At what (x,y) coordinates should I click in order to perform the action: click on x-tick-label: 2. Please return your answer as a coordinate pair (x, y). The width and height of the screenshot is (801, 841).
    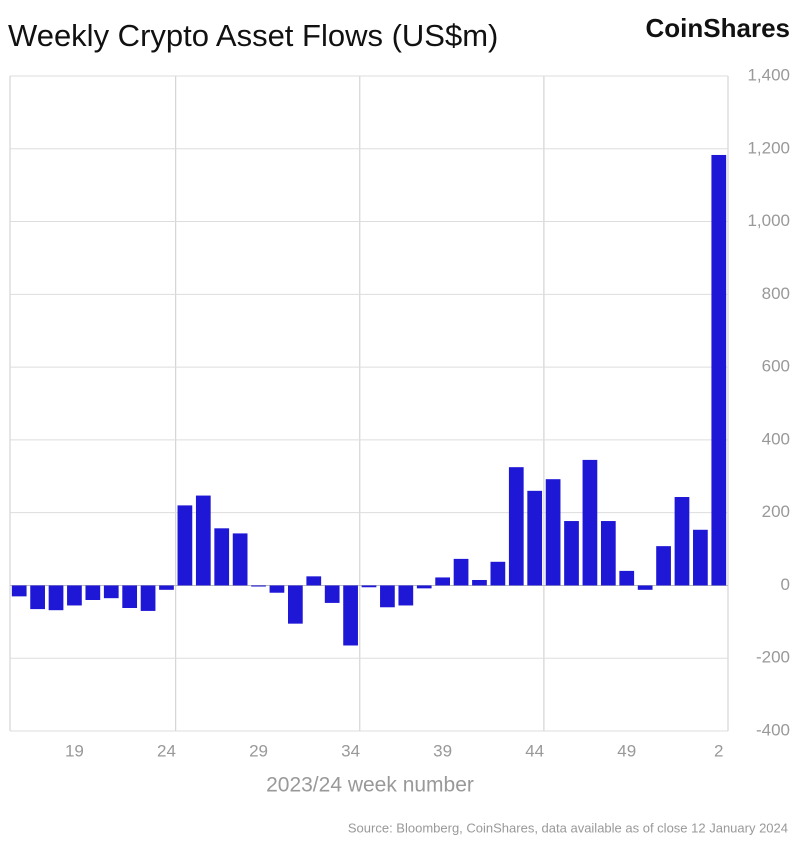
    Looking at the image, I should click on (718, 750).